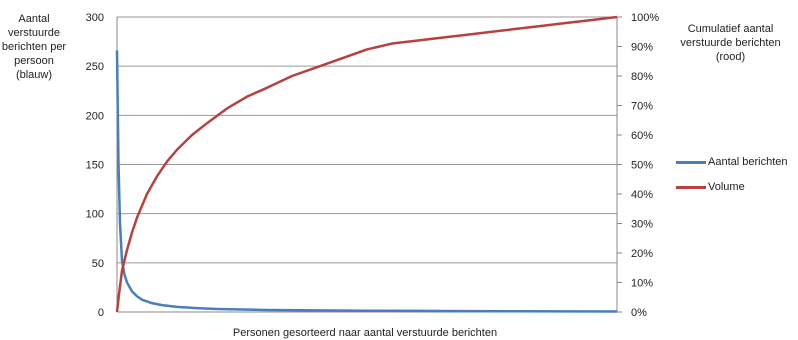 This screenshot has height=340, width=798. I want to click on legend-entry-aantal-berichten: Aantal berichten, so click(732, 162).